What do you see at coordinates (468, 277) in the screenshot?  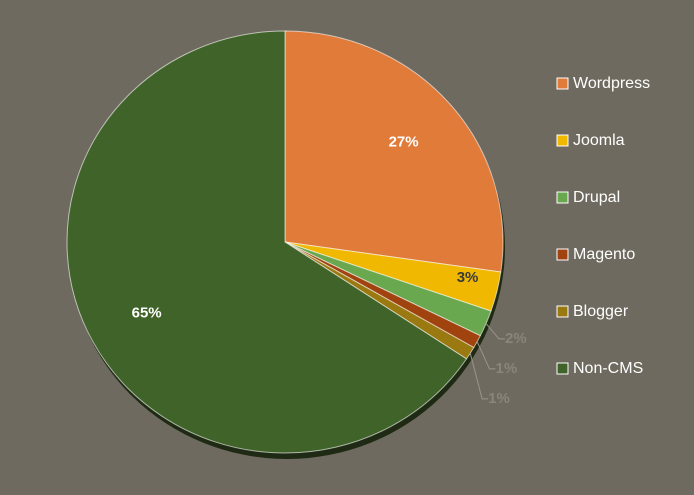 I see `data-label: 3%` at bounding box center [468, 277].